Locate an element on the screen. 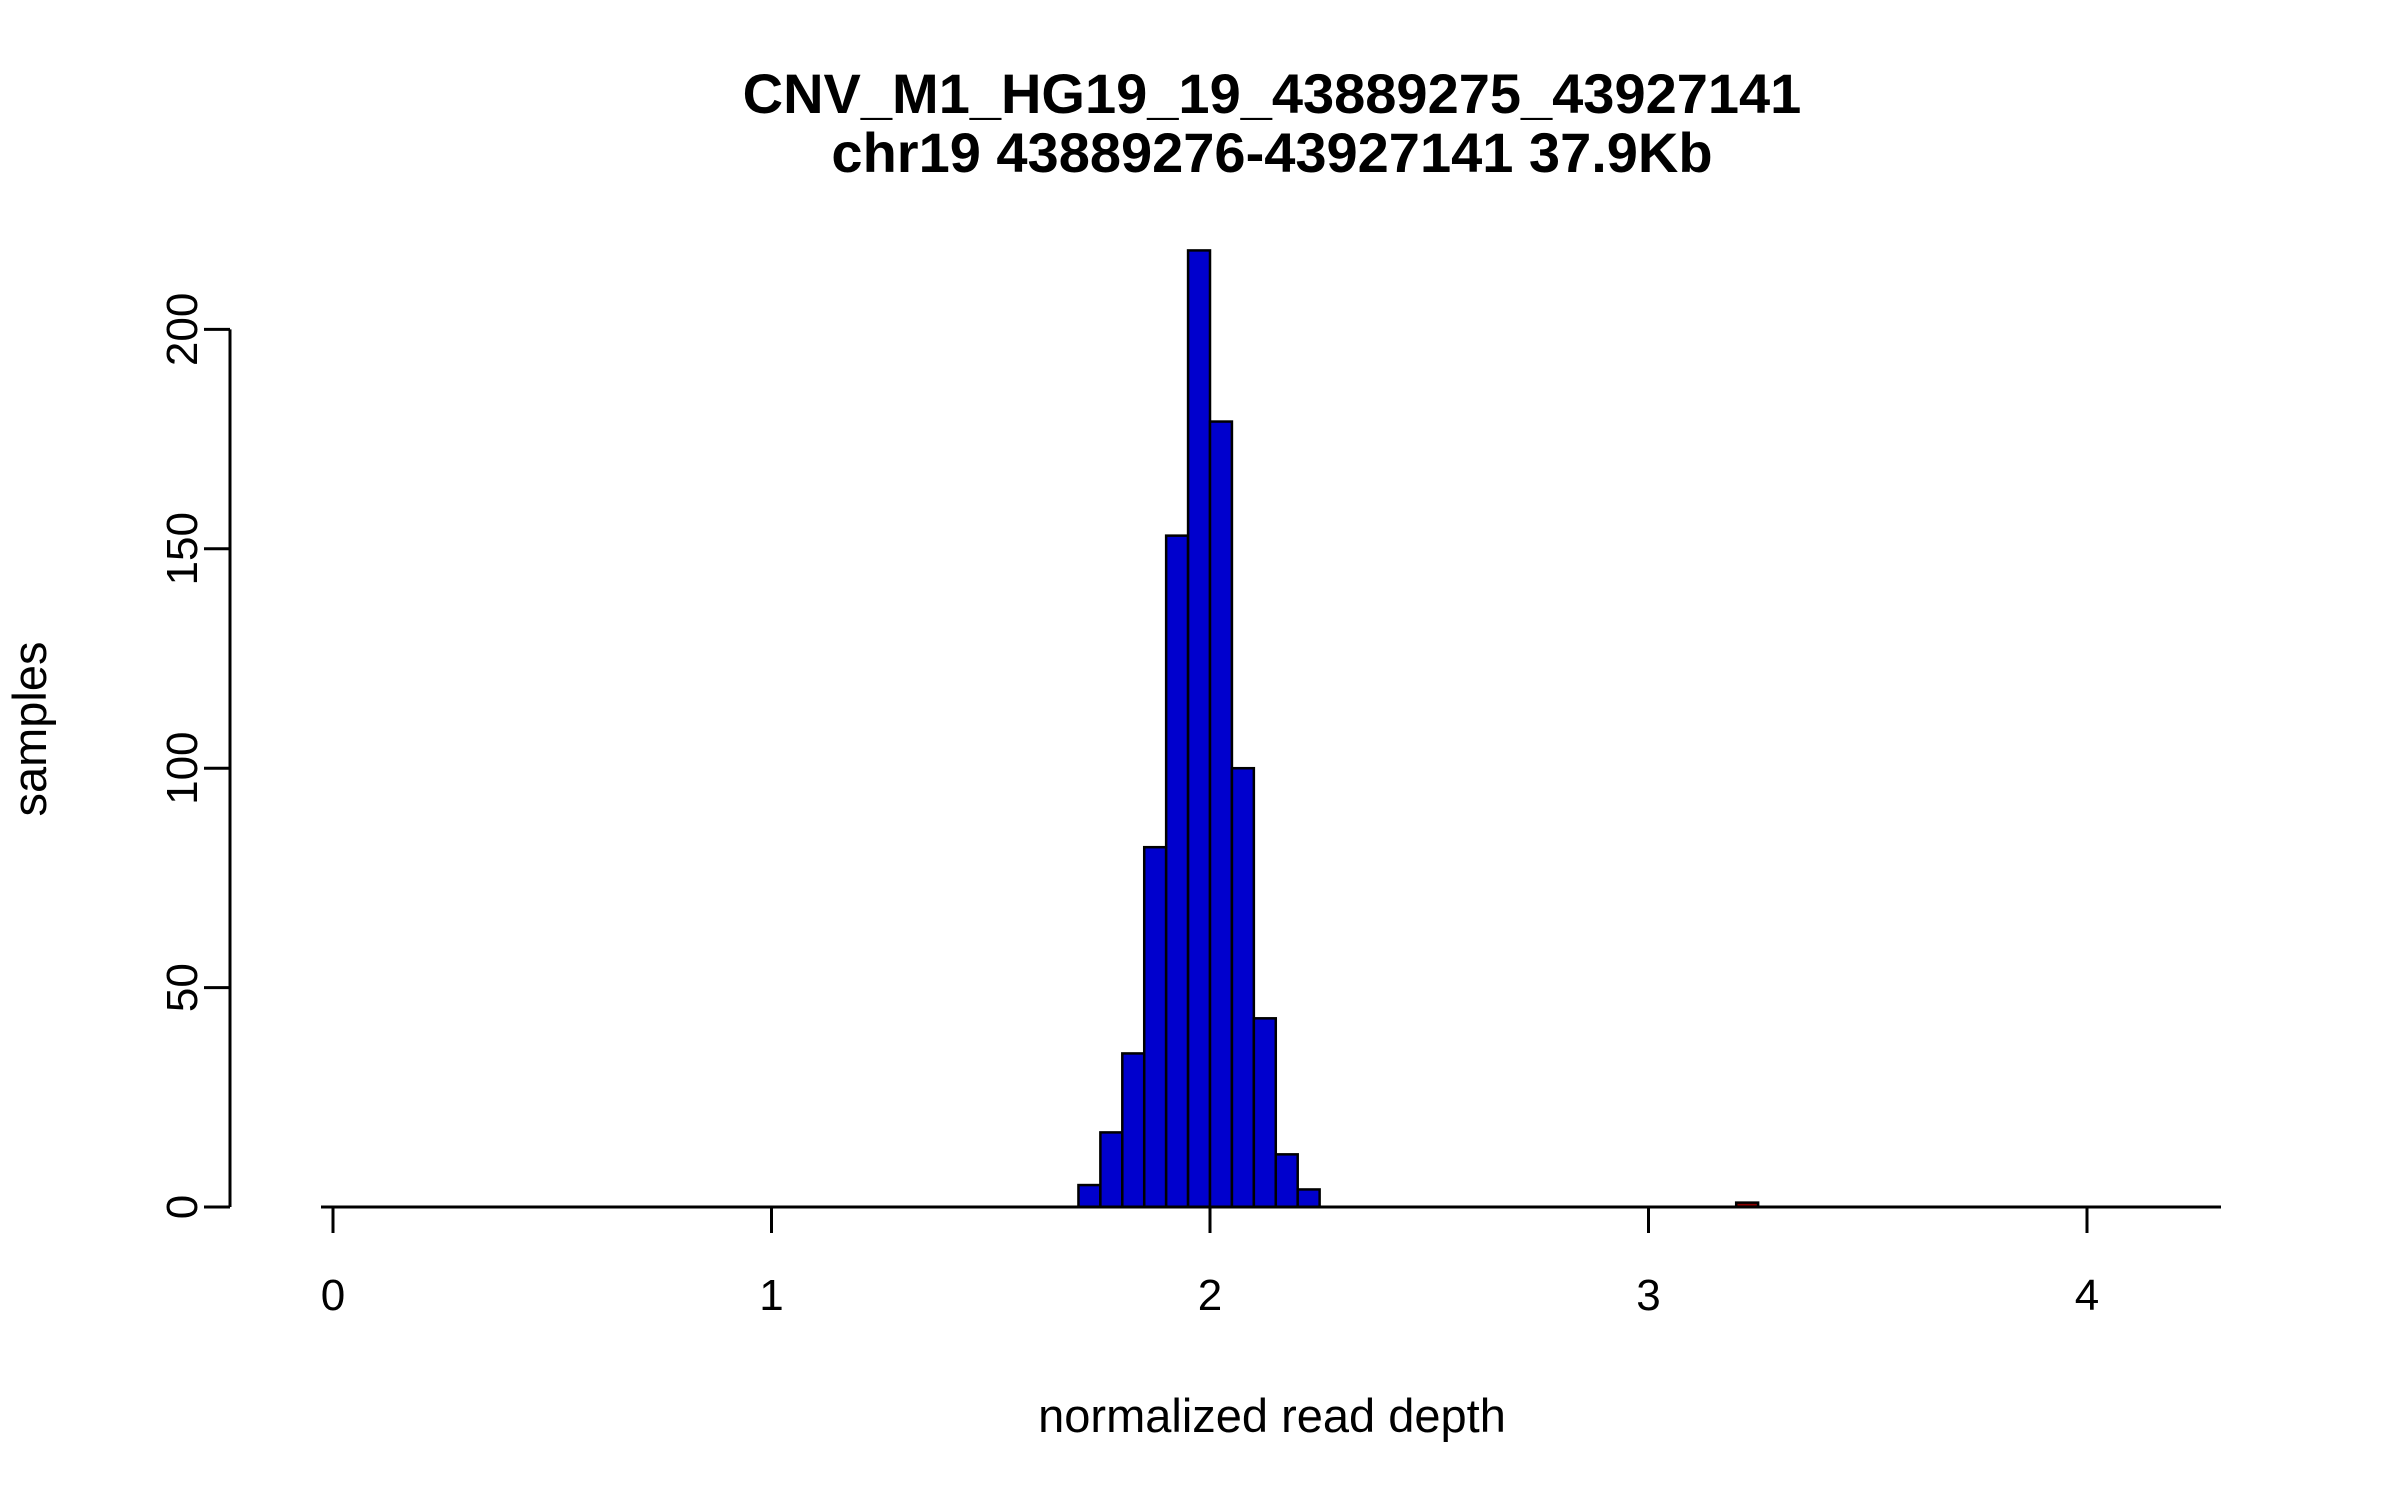 This screenshot has height=1505, width=2400. x-tick-label: 0 is located at coordinates (333, 1295).